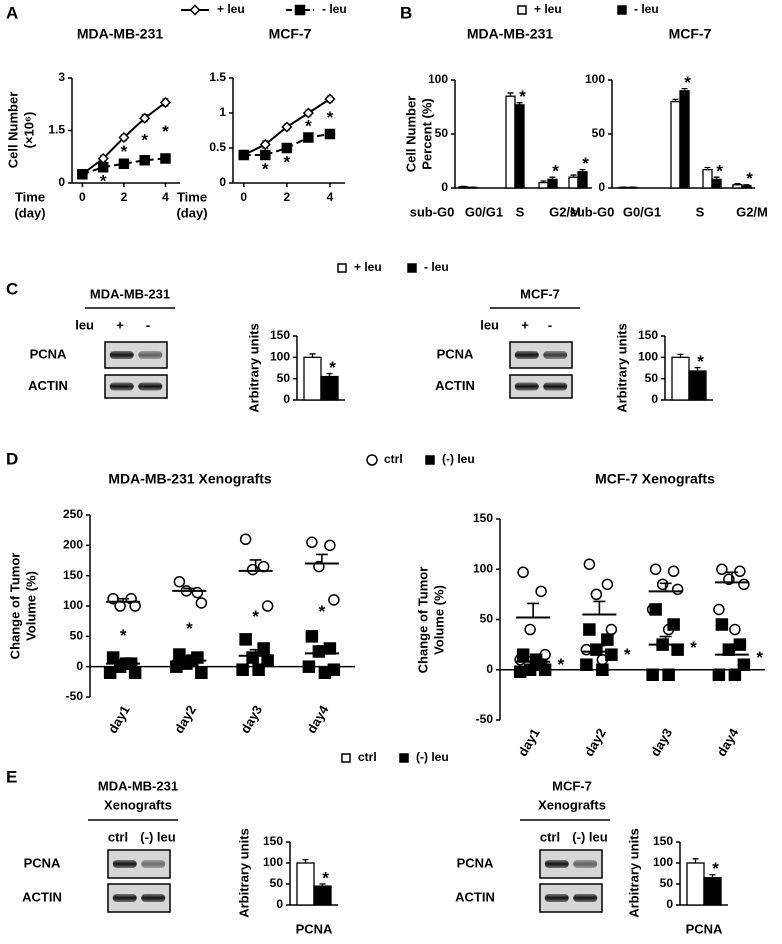 This screenshot has height=944, width=782. I want to click on y-tick-label: 150, so click(73, 575).